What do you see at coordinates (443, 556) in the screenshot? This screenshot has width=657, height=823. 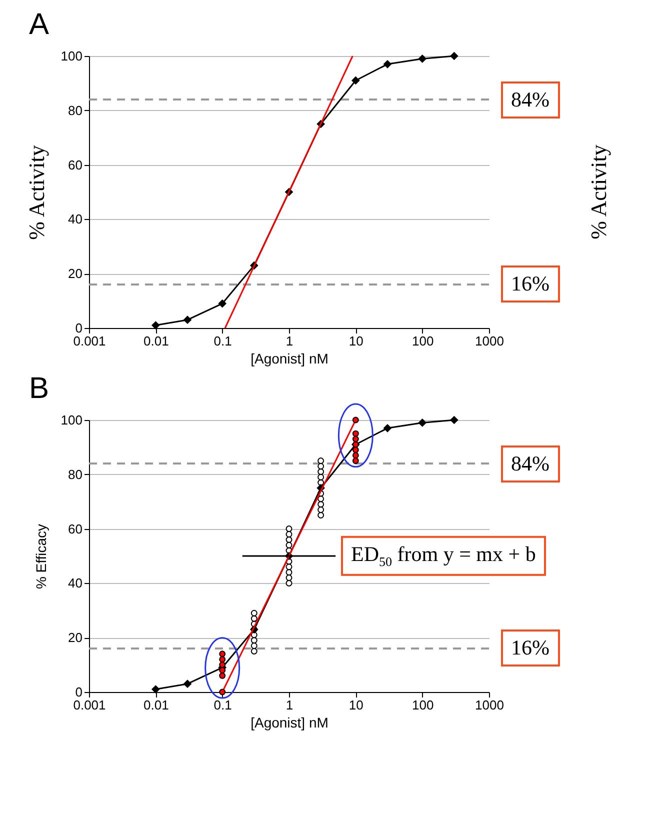 I see `annotation: ED$_{50}$ from y = mx + b` at bounding box center [443, 556].